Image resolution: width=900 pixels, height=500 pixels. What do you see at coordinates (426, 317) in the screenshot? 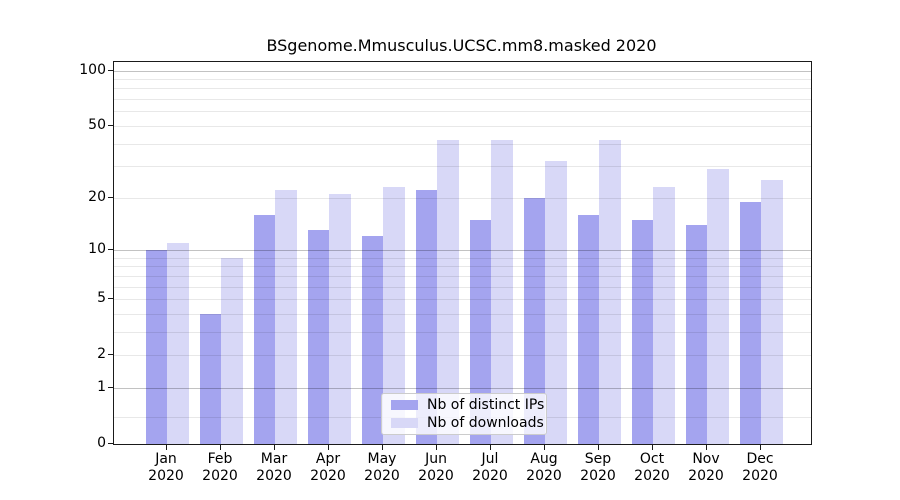
I see `bar-nb-of-distinct-ips-jun` at bounding box center [426, 317].